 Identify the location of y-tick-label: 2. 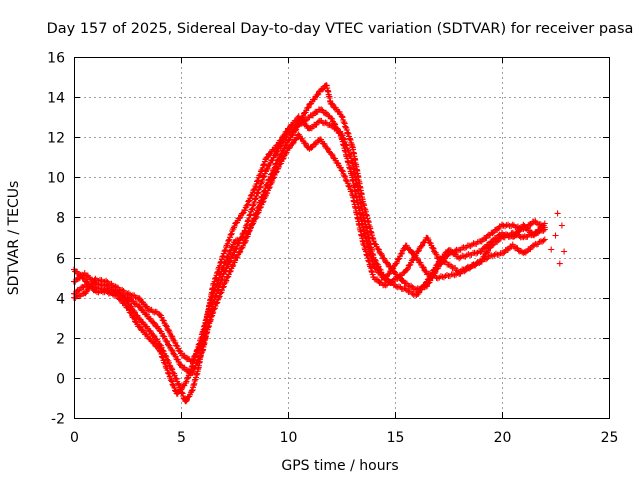
(60, 340).